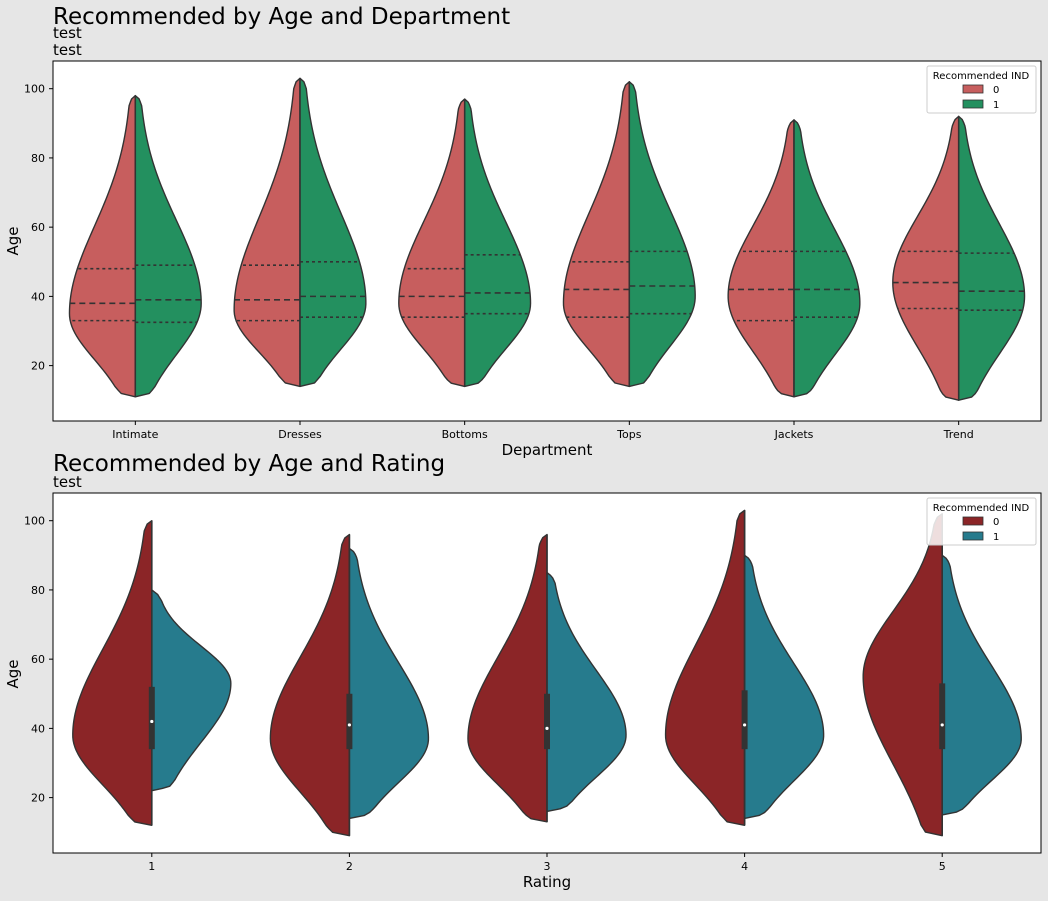 This screenshot has width=1048, height=901. I want to click on x-tick-label: Jackets, so click(794, 434).